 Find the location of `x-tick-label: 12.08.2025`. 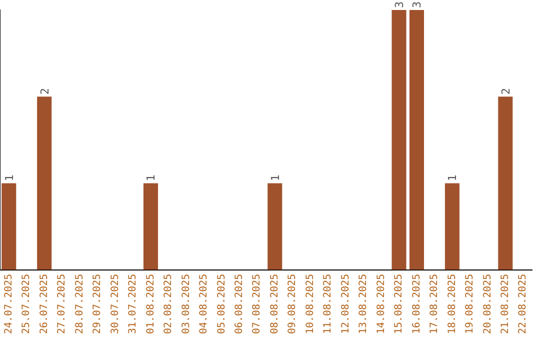

x-tick-label: 12.08.2025 is located at coordinates (346, 304).